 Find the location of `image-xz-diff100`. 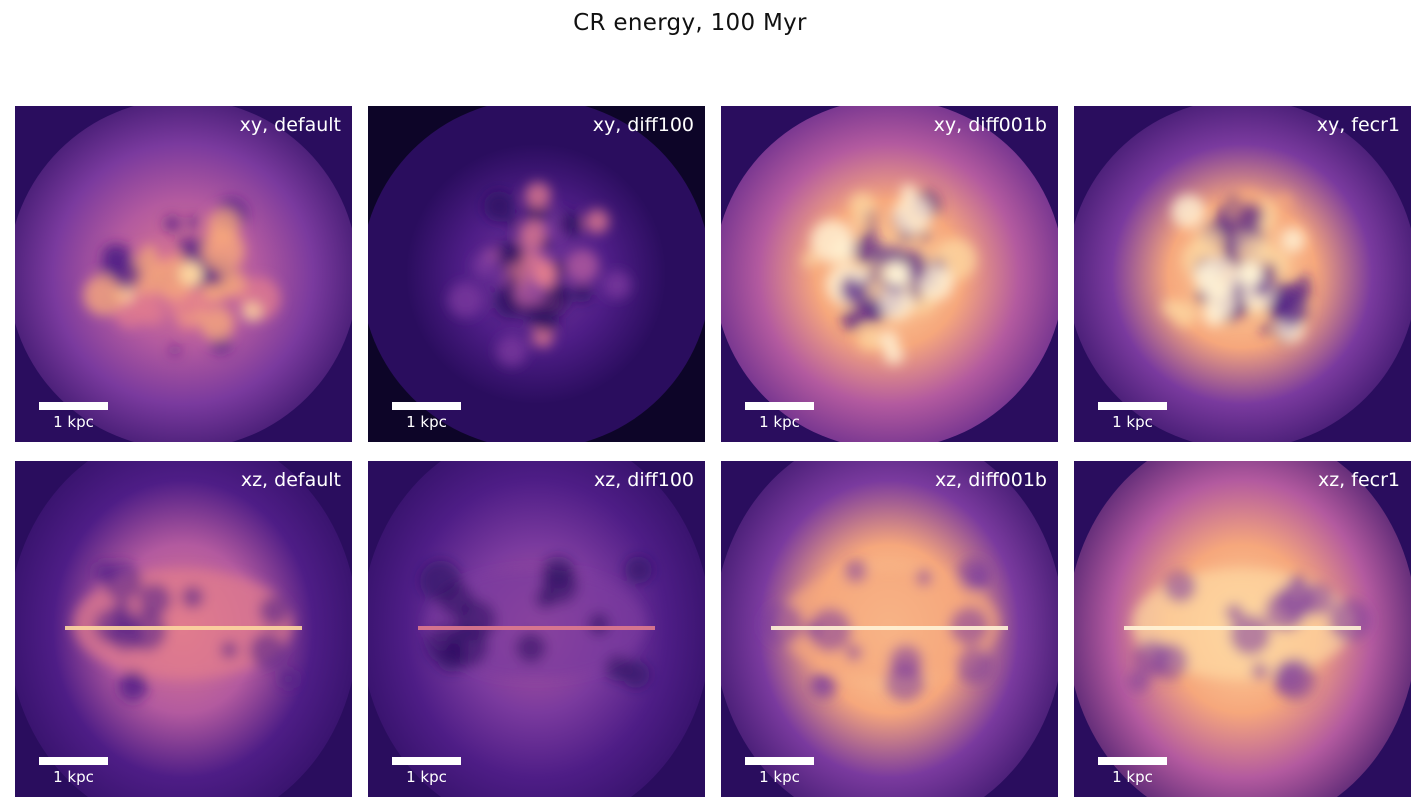

image-xz-diff100 is located at coordinates (536, 629).